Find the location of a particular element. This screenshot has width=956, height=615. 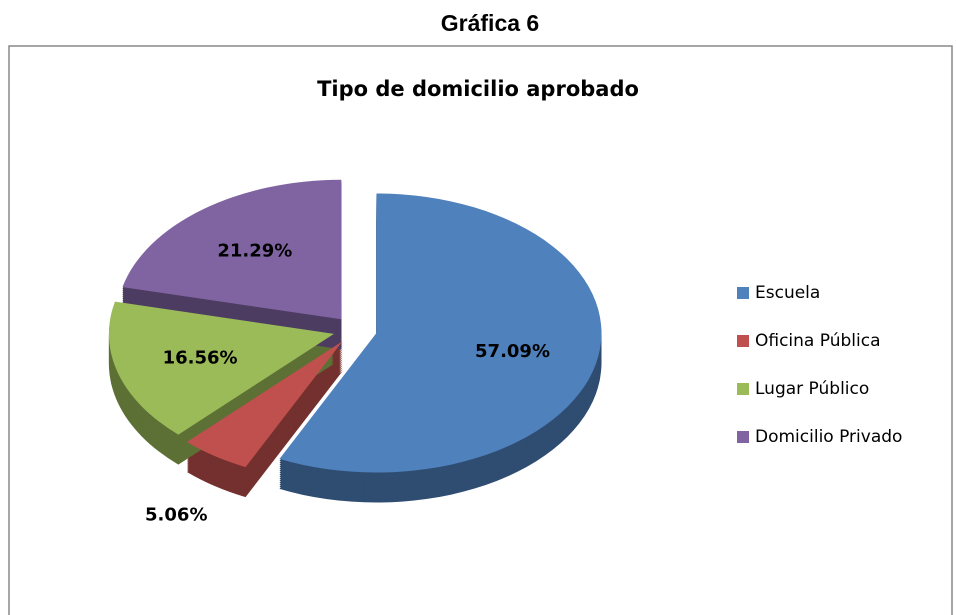

chart-title: Tipo de domicilio aprobado is located at coordinates (478, 89).